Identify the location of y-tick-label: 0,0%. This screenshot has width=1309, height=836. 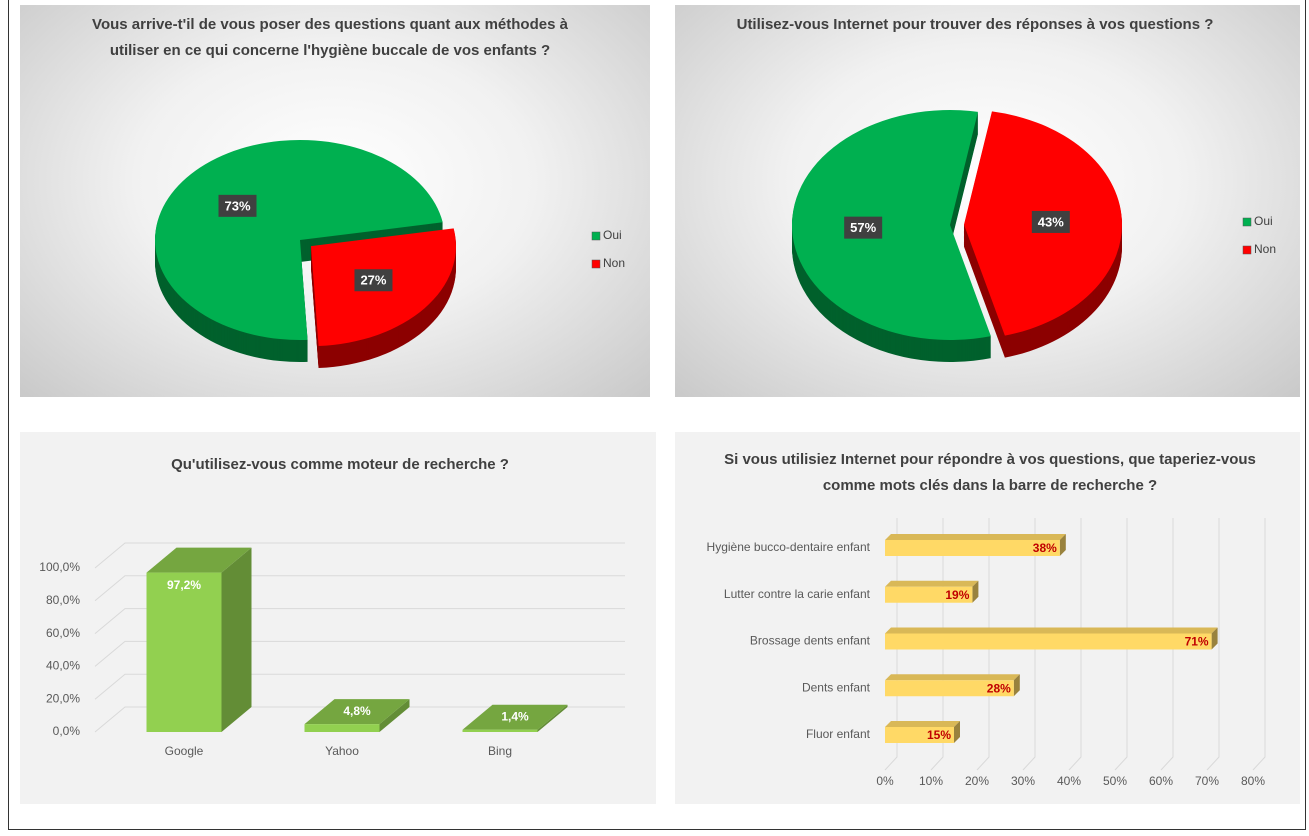
(67, 731).